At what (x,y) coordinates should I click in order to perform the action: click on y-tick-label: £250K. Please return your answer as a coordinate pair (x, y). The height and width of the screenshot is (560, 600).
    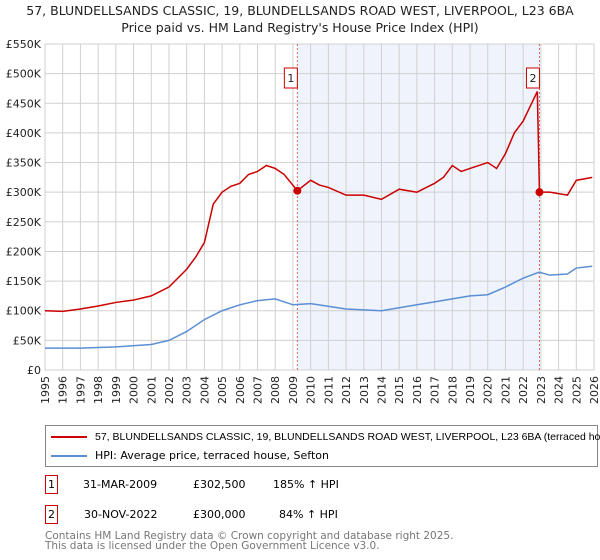
    Looking at the image, I should click on (24, 222).